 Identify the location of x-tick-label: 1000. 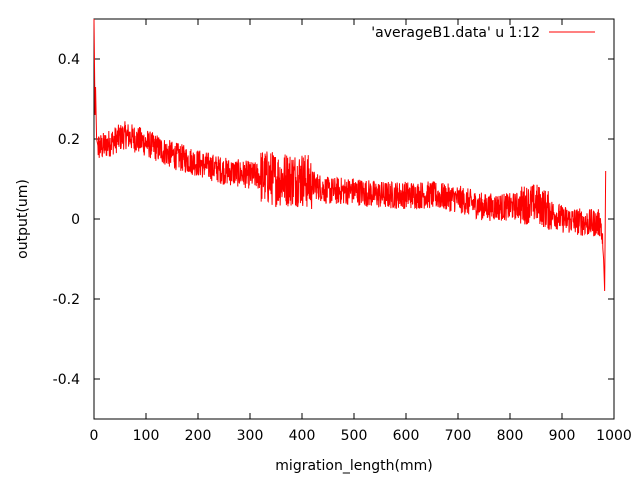
(614, 436).